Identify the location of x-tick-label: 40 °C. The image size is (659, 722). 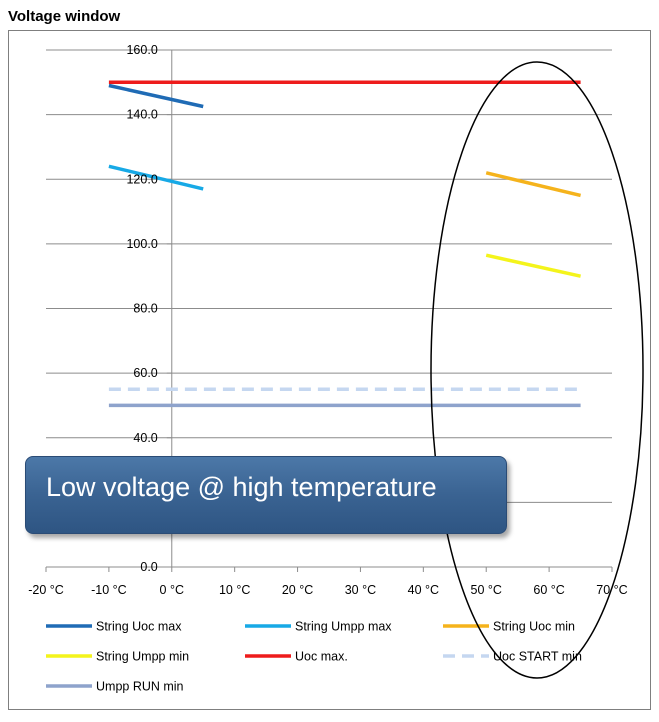
(423, 590).